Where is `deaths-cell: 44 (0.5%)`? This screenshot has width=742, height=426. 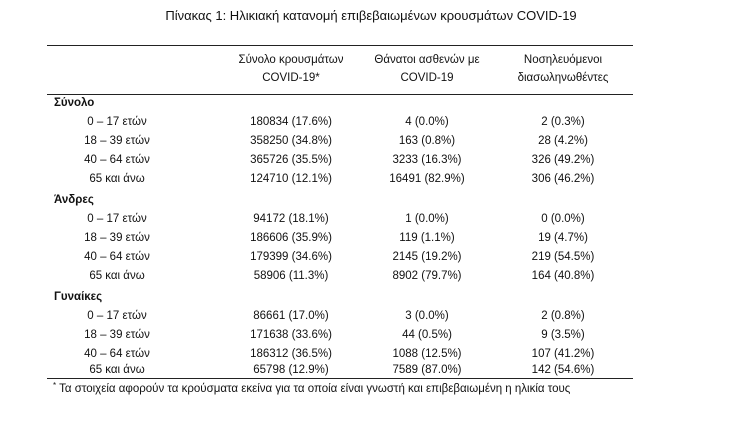
deaths-cell: 44 (0.5%) is located at coordinates (427, 335).